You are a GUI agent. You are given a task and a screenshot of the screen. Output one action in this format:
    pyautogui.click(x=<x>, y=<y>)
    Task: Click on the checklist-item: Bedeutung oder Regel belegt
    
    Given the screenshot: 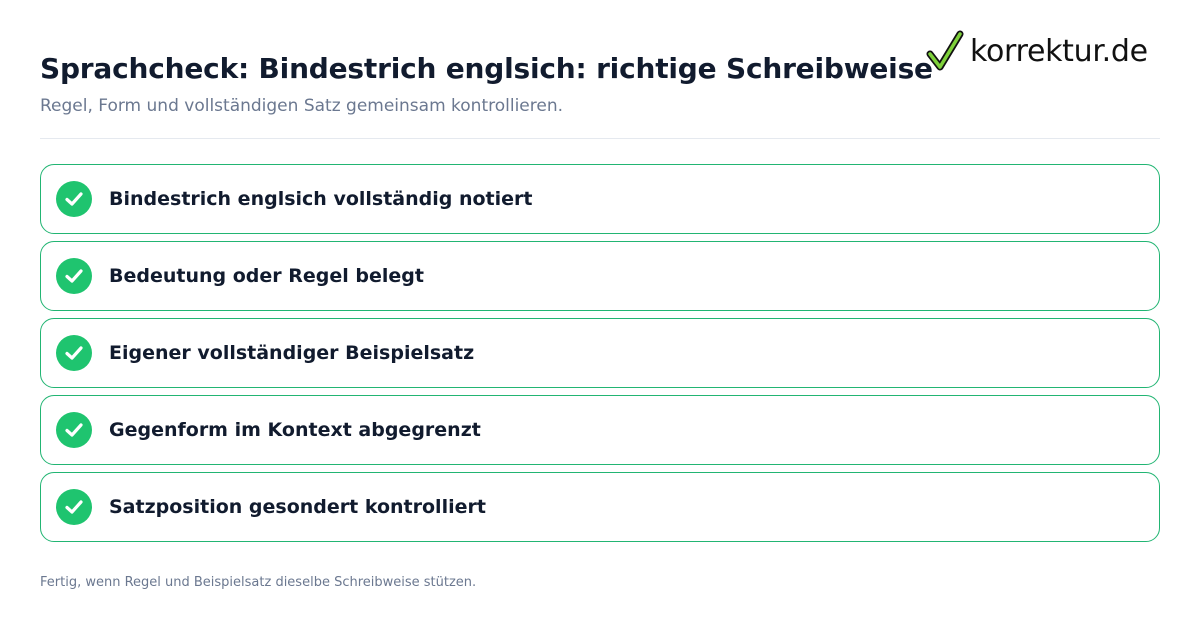 What is the action you would take?
    pyautogui.click(x=600, y=276)
    